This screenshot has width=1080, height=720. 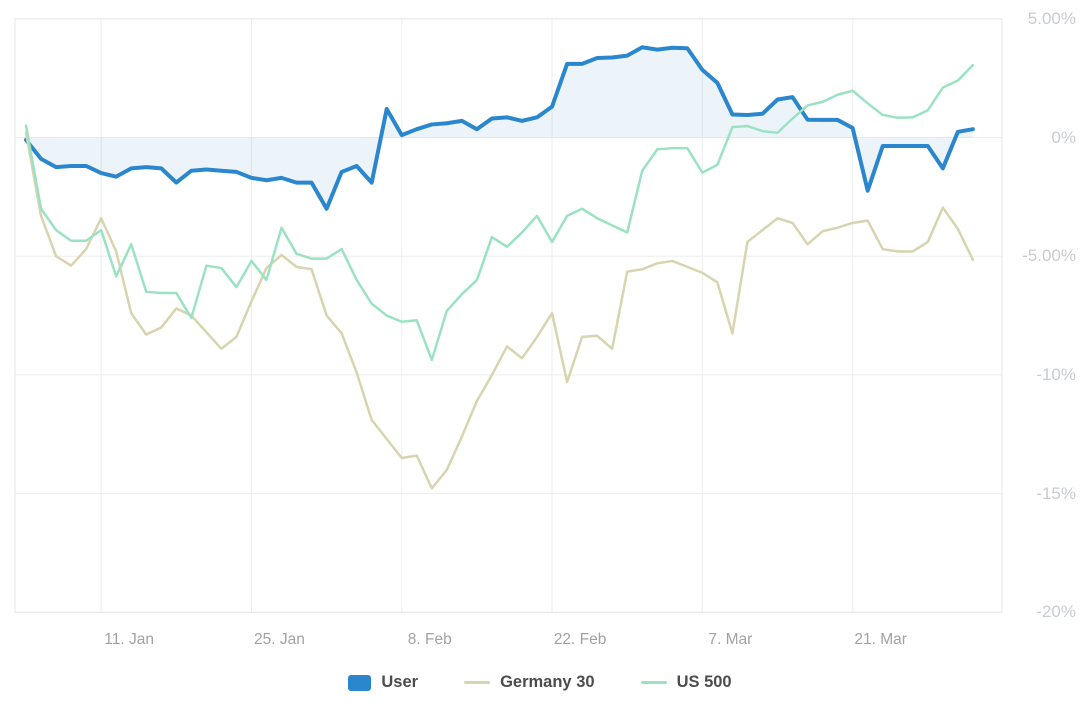 What do you see at coordinates (880, 639) in the screenshot?
I see `x-axis-label: 21. Mar` at bounding box center [880, 639].